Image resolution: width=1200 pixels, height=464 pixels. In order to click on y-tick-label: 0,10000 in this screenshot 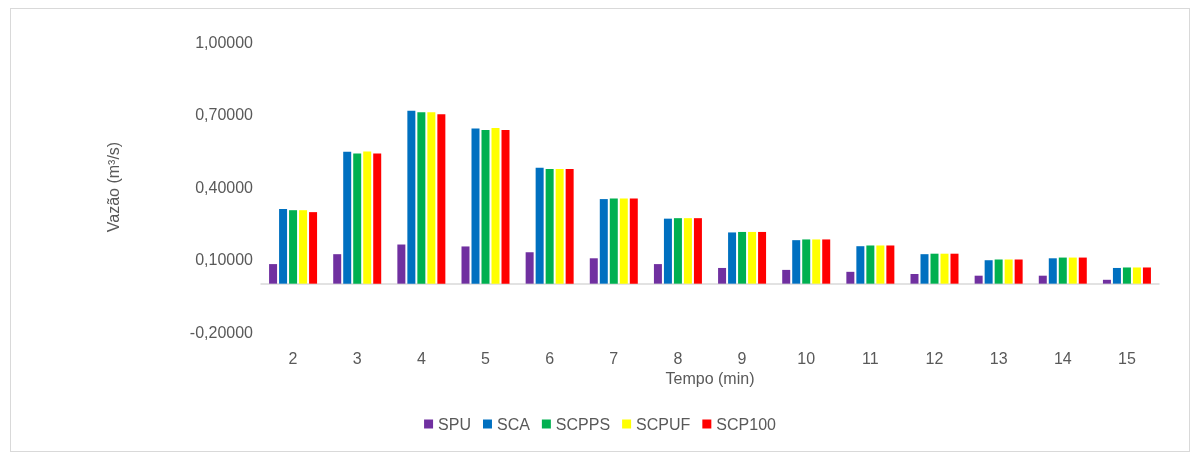, I will do `click(224, 259)`.